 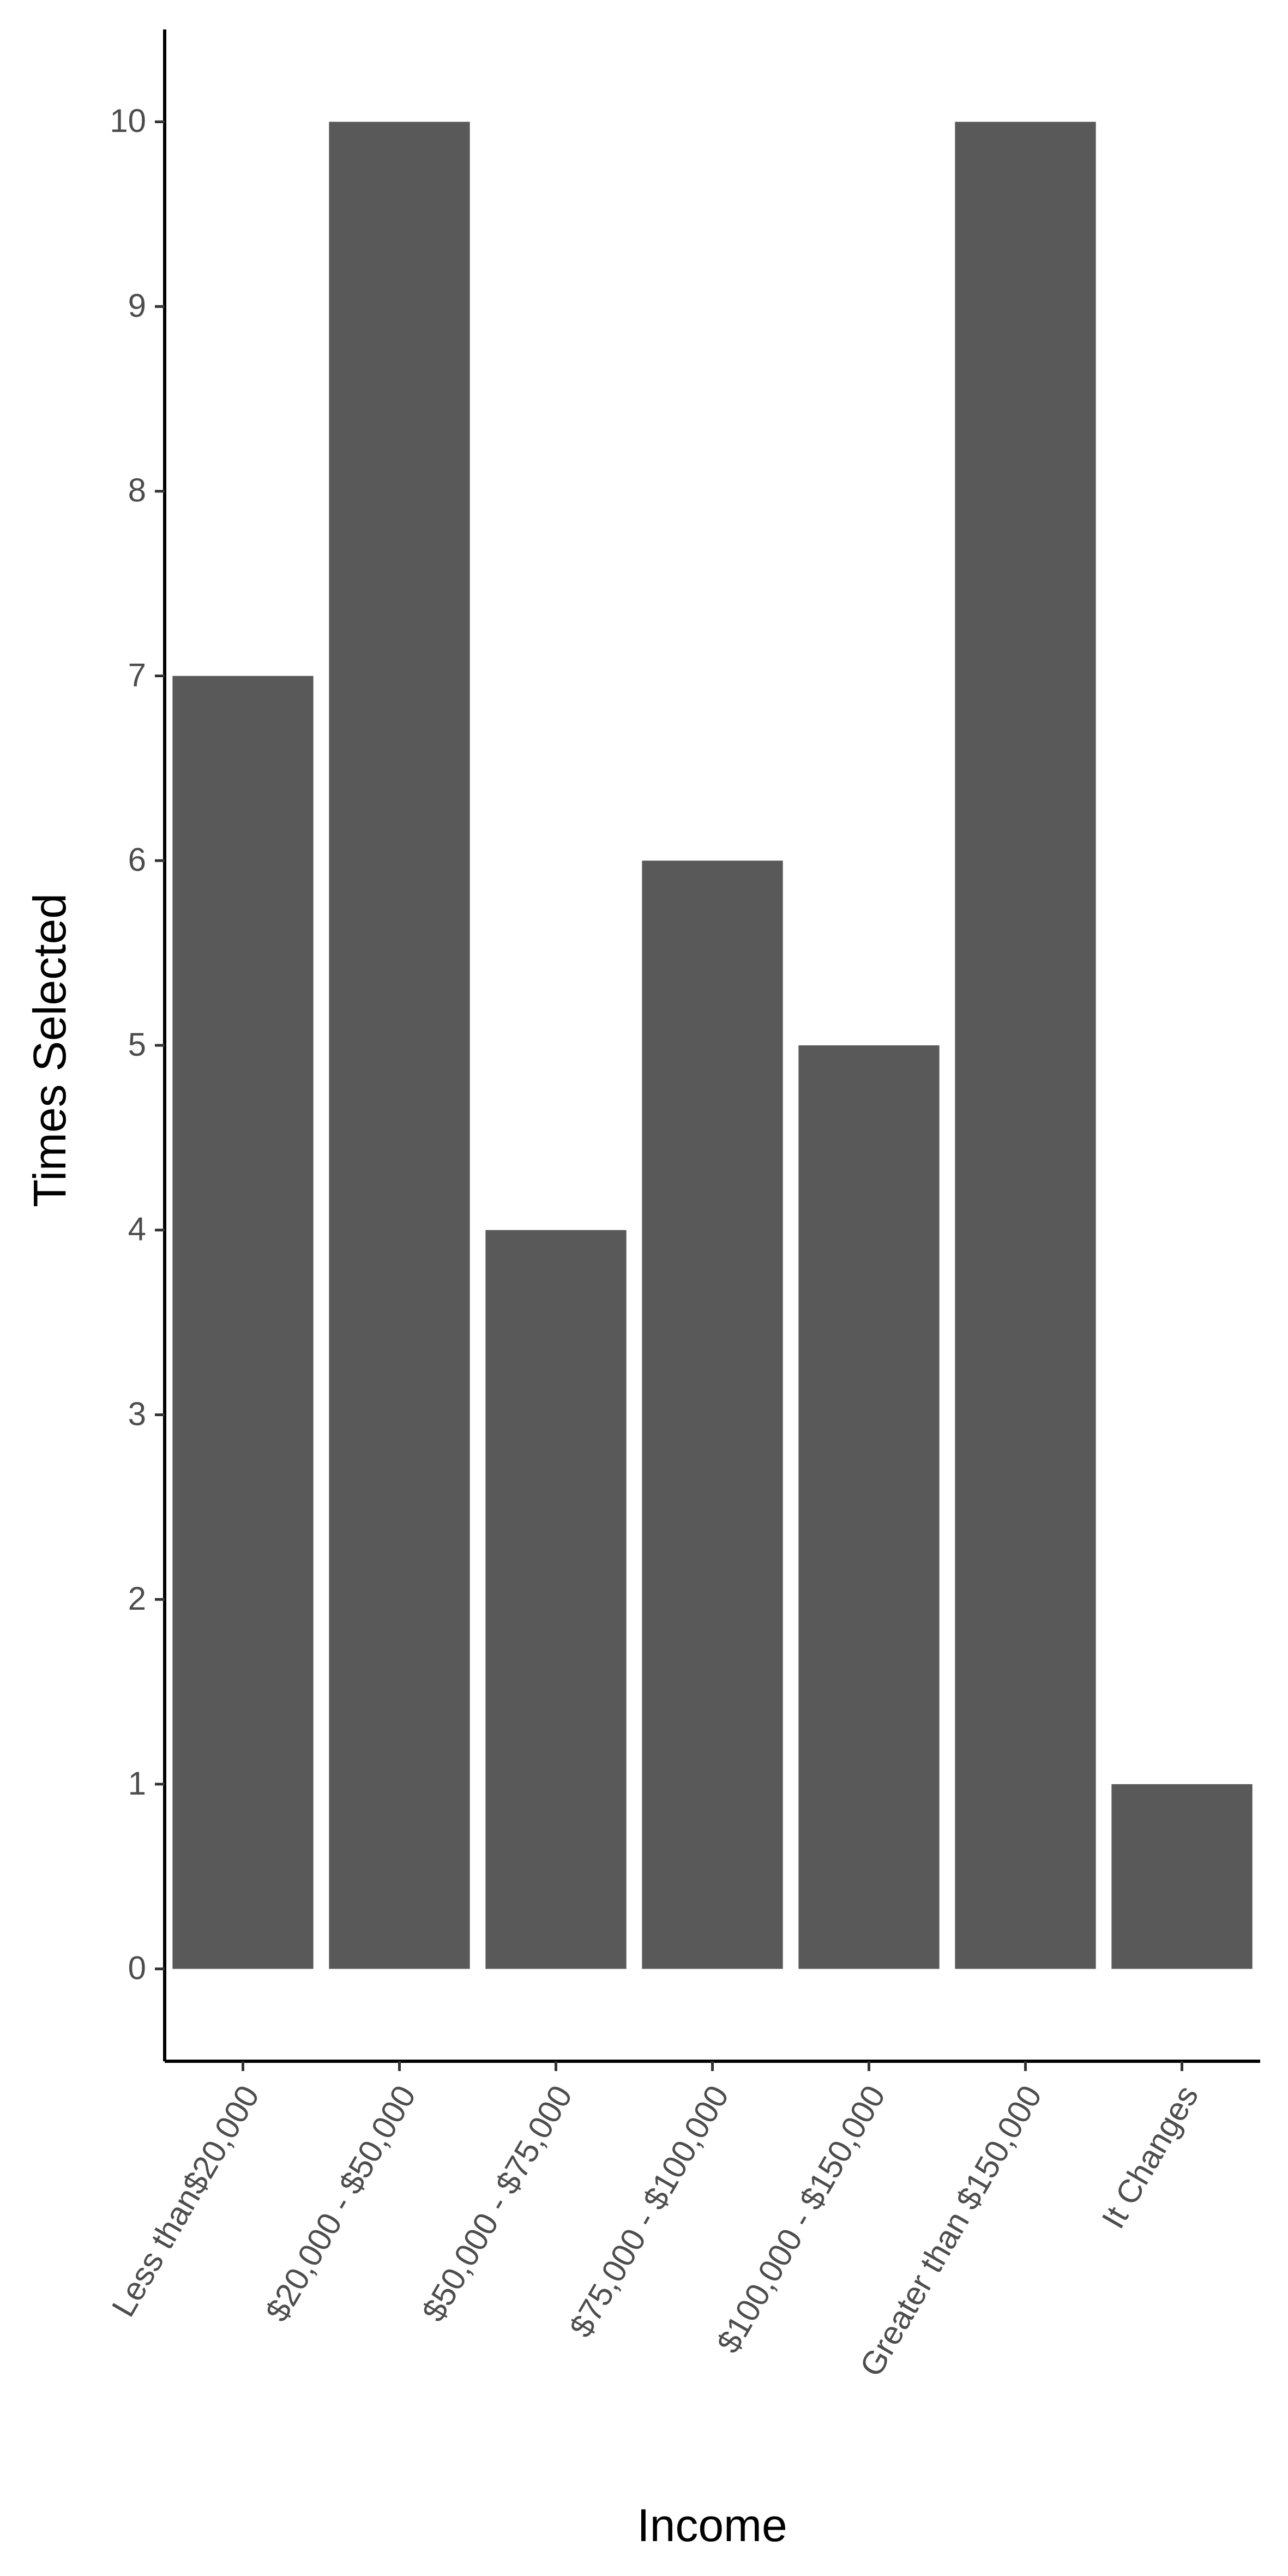 What do you see at coordinates (137, 1598) in the screenshot?
I see `y-tick-label: 2` at bounding box center [137, 1598].